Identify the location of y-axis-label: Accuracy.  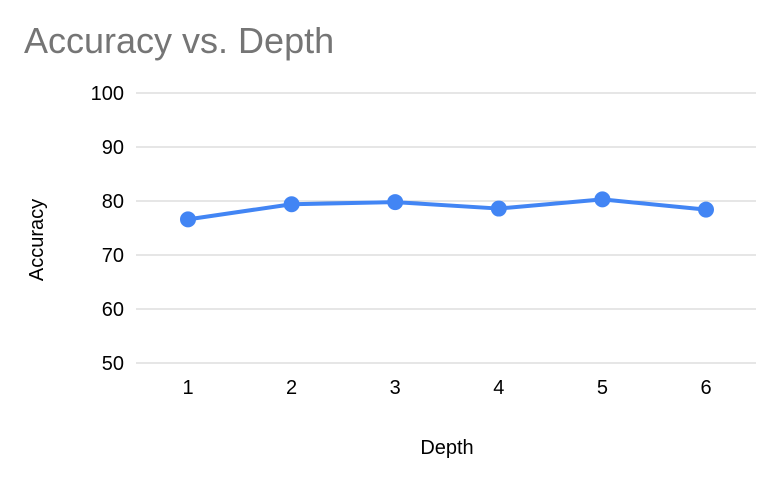
(37, 240).